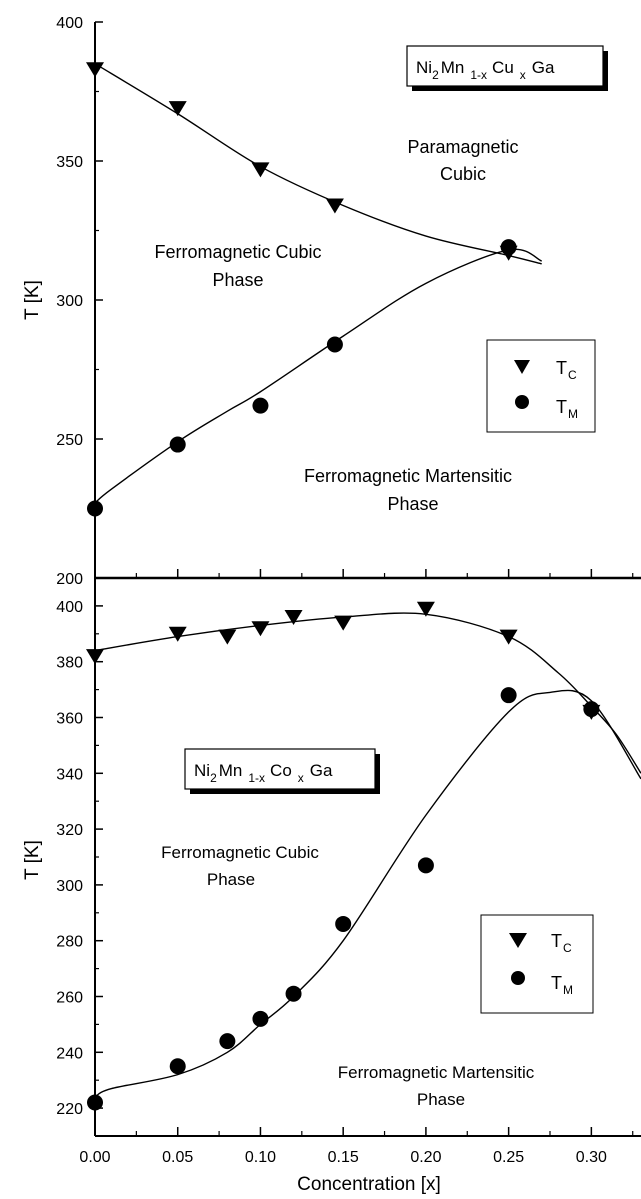 This screenshot has width=641, height=1199. What do you see at coordinates (69, 998) in the screenshot?
I see `bottom-y-tick-label-2: 260` at bounding box center [69, 998].